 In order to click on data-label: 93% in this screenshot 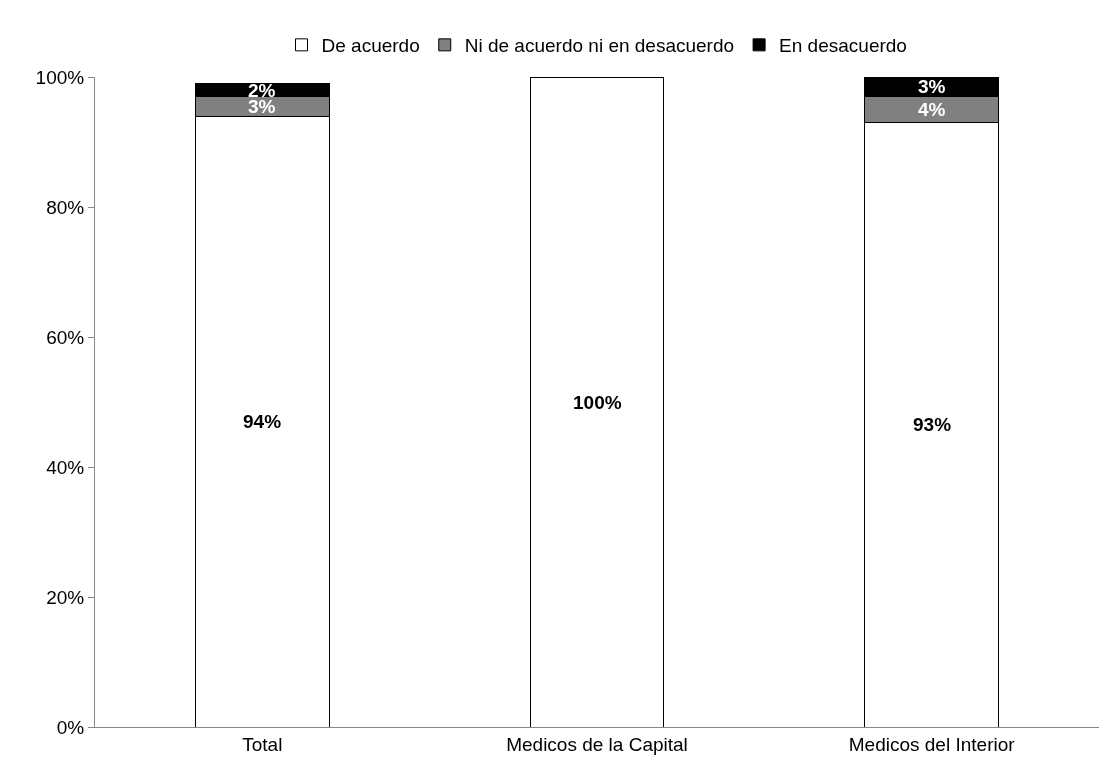, I will do `click(932, 424)`.